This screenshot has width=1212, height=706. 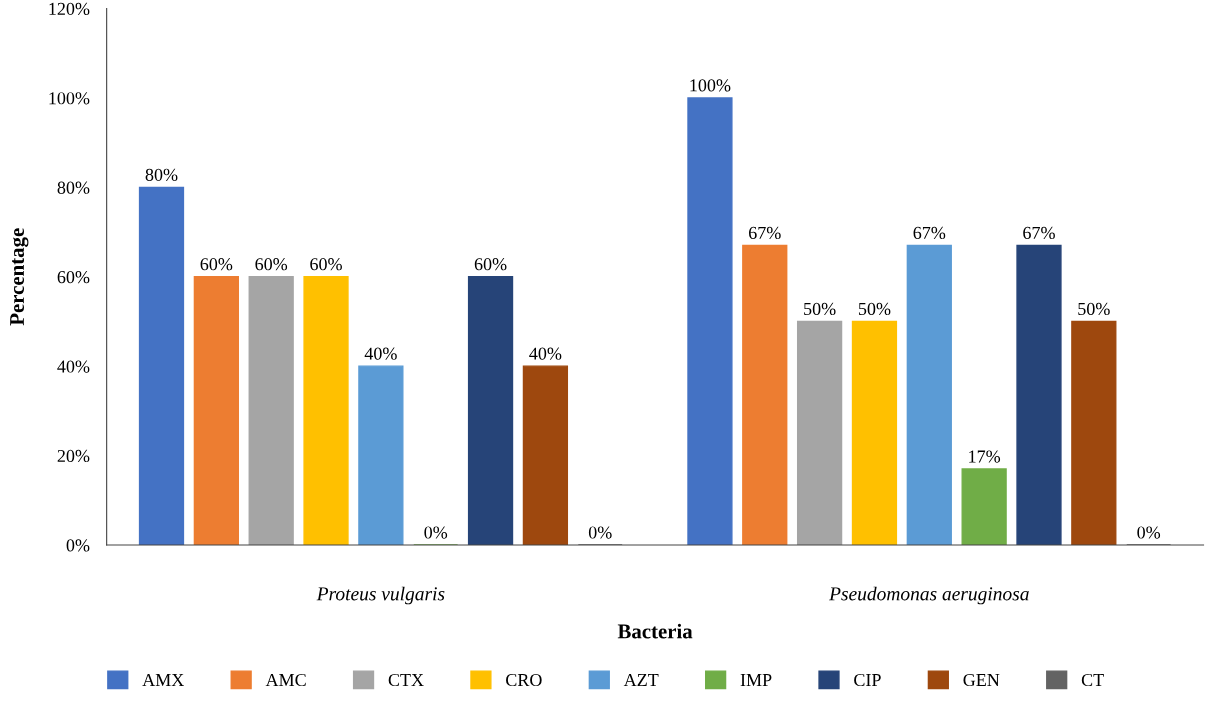 What do you see at coordinates (163, 679) in the screenshot?
I see `legend-label: AMX` at bounding box center [163, 679].